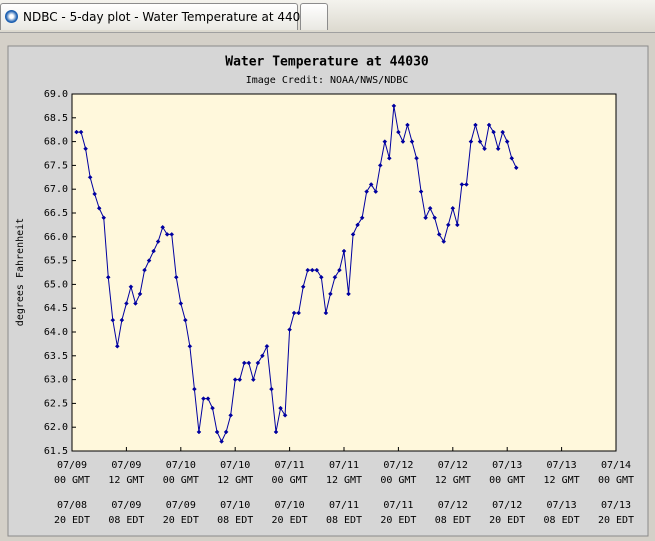  I want to click on x-tick-label-edt: 07/12 08 EDT, so click(452, 513).